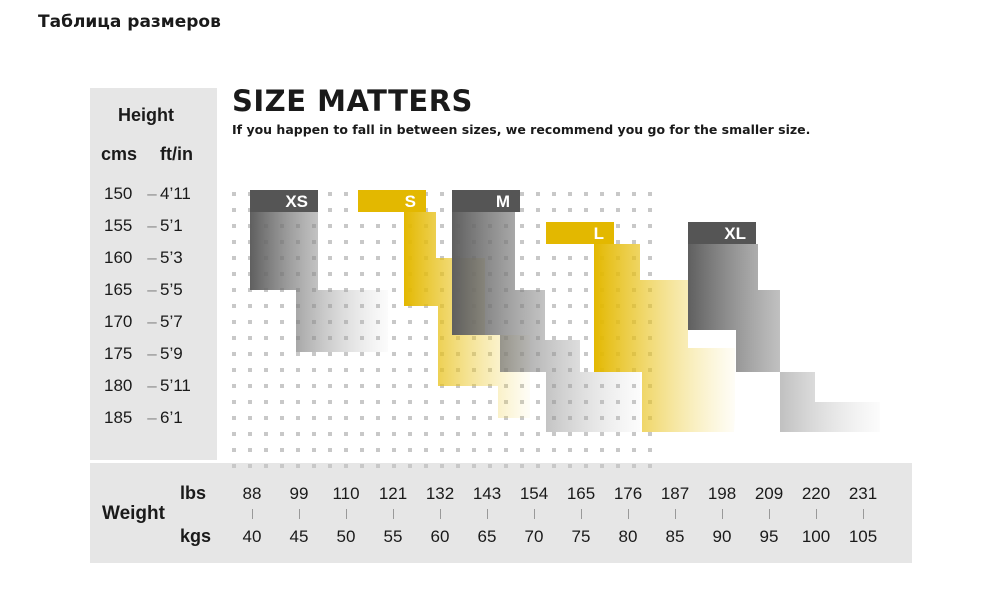 The width and height of the screenshot is (1000, 600). I want to click on weight-kgs-label: 50, so click(346, 536).